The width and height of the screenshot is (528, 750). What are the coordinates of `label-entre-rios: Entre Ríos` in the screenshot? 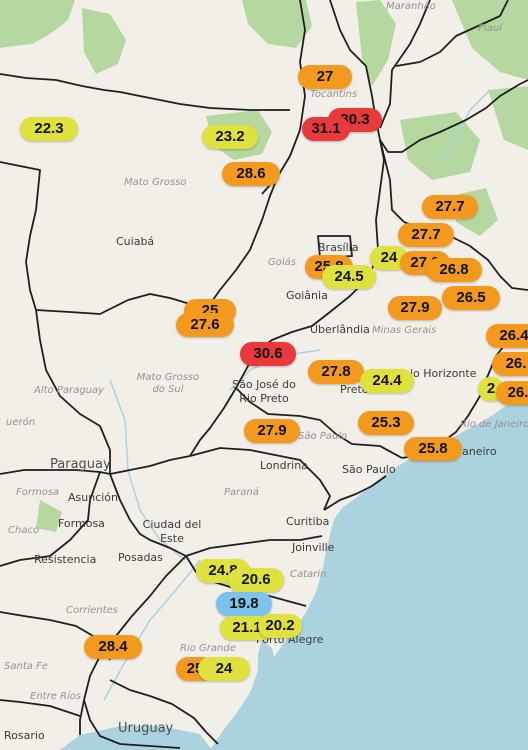 It's located at (56, 696).